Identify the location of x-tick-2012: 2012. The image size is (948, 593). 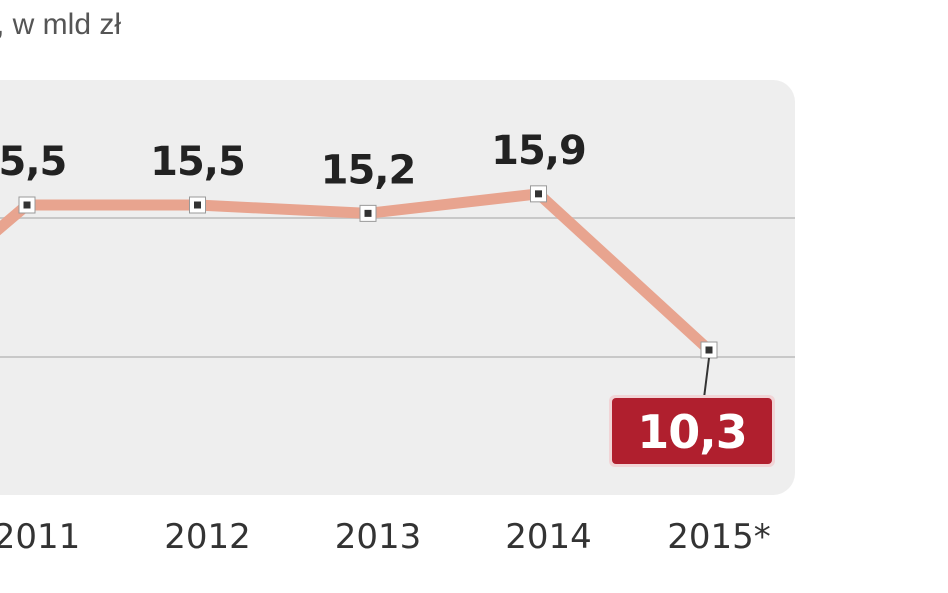
(207, 537).